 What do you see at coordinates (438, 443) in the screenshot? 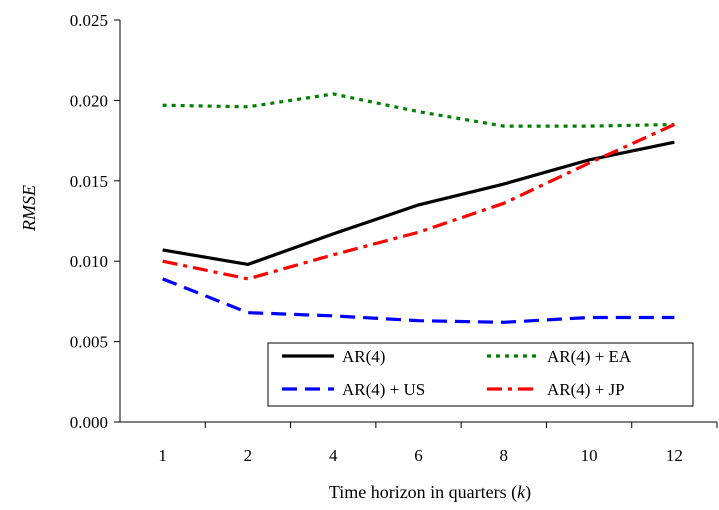
I see `x-axis-ticks: 1 2 4 6 8 10 12` at bounding box center [438, 443].